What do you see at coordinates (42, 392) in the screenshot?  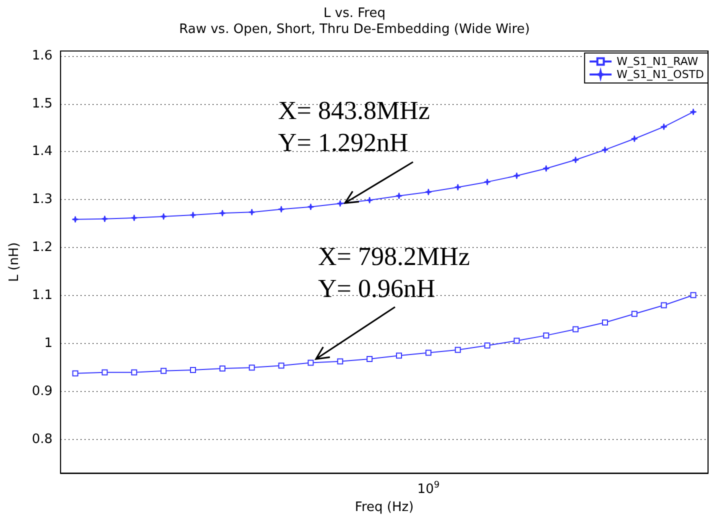 I see `y-tick-label: 0.9` at bounding box center [42, 392].